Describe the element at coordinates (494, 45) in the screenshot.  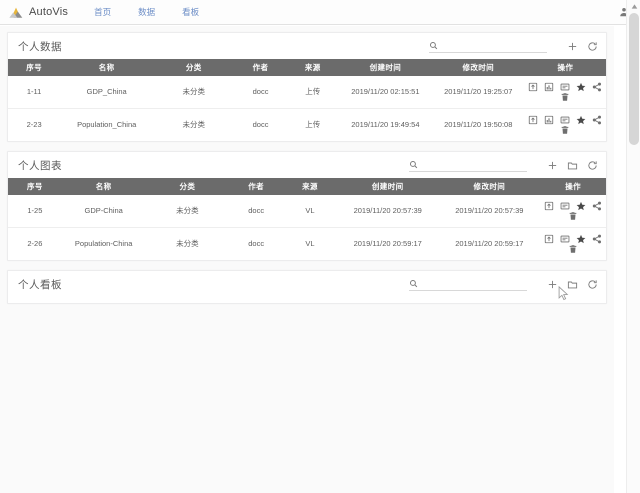
I see `personal-data-search-input` at that location.